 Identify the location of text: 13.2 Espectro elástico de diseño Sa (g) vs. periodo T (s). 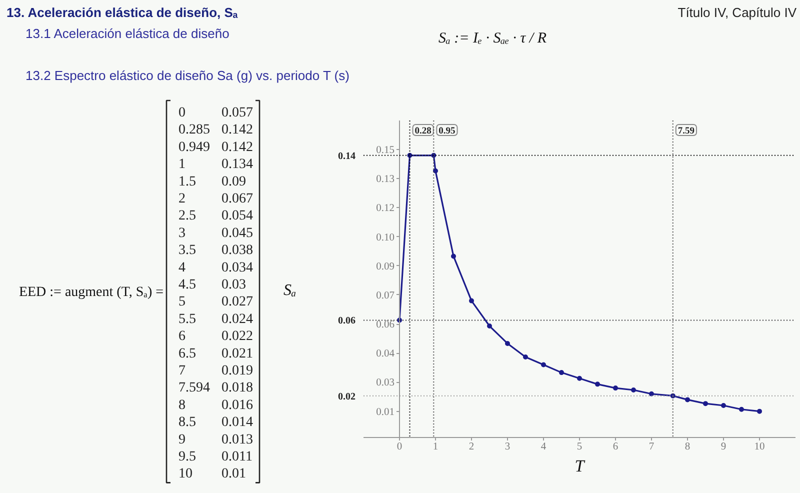
(188, 75).